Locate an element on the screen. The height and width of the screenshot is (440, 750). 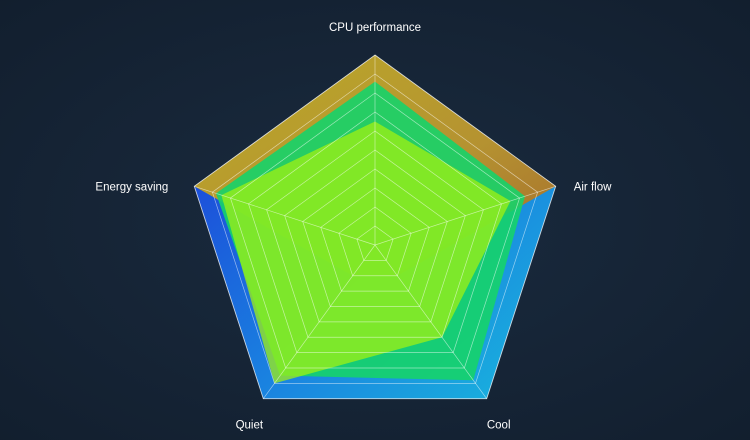
axis-label-3: Cool is located at coordinates (499, 426).